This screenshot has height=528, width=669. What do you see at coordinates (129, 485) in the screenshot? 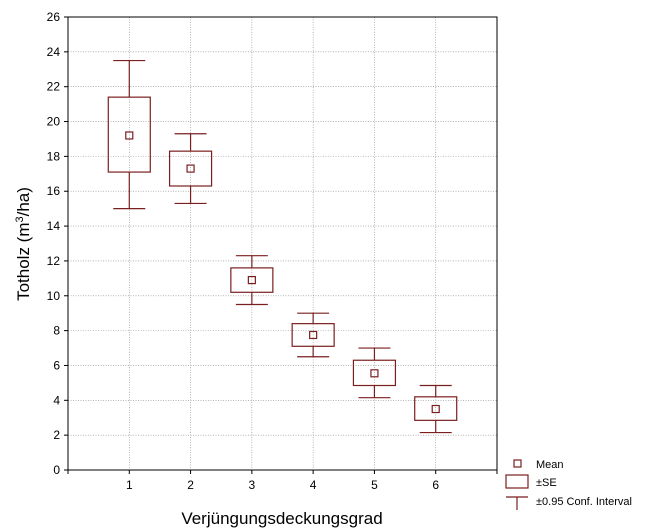
I see `x-tick-label: 1` at bounding box center [129, 485].